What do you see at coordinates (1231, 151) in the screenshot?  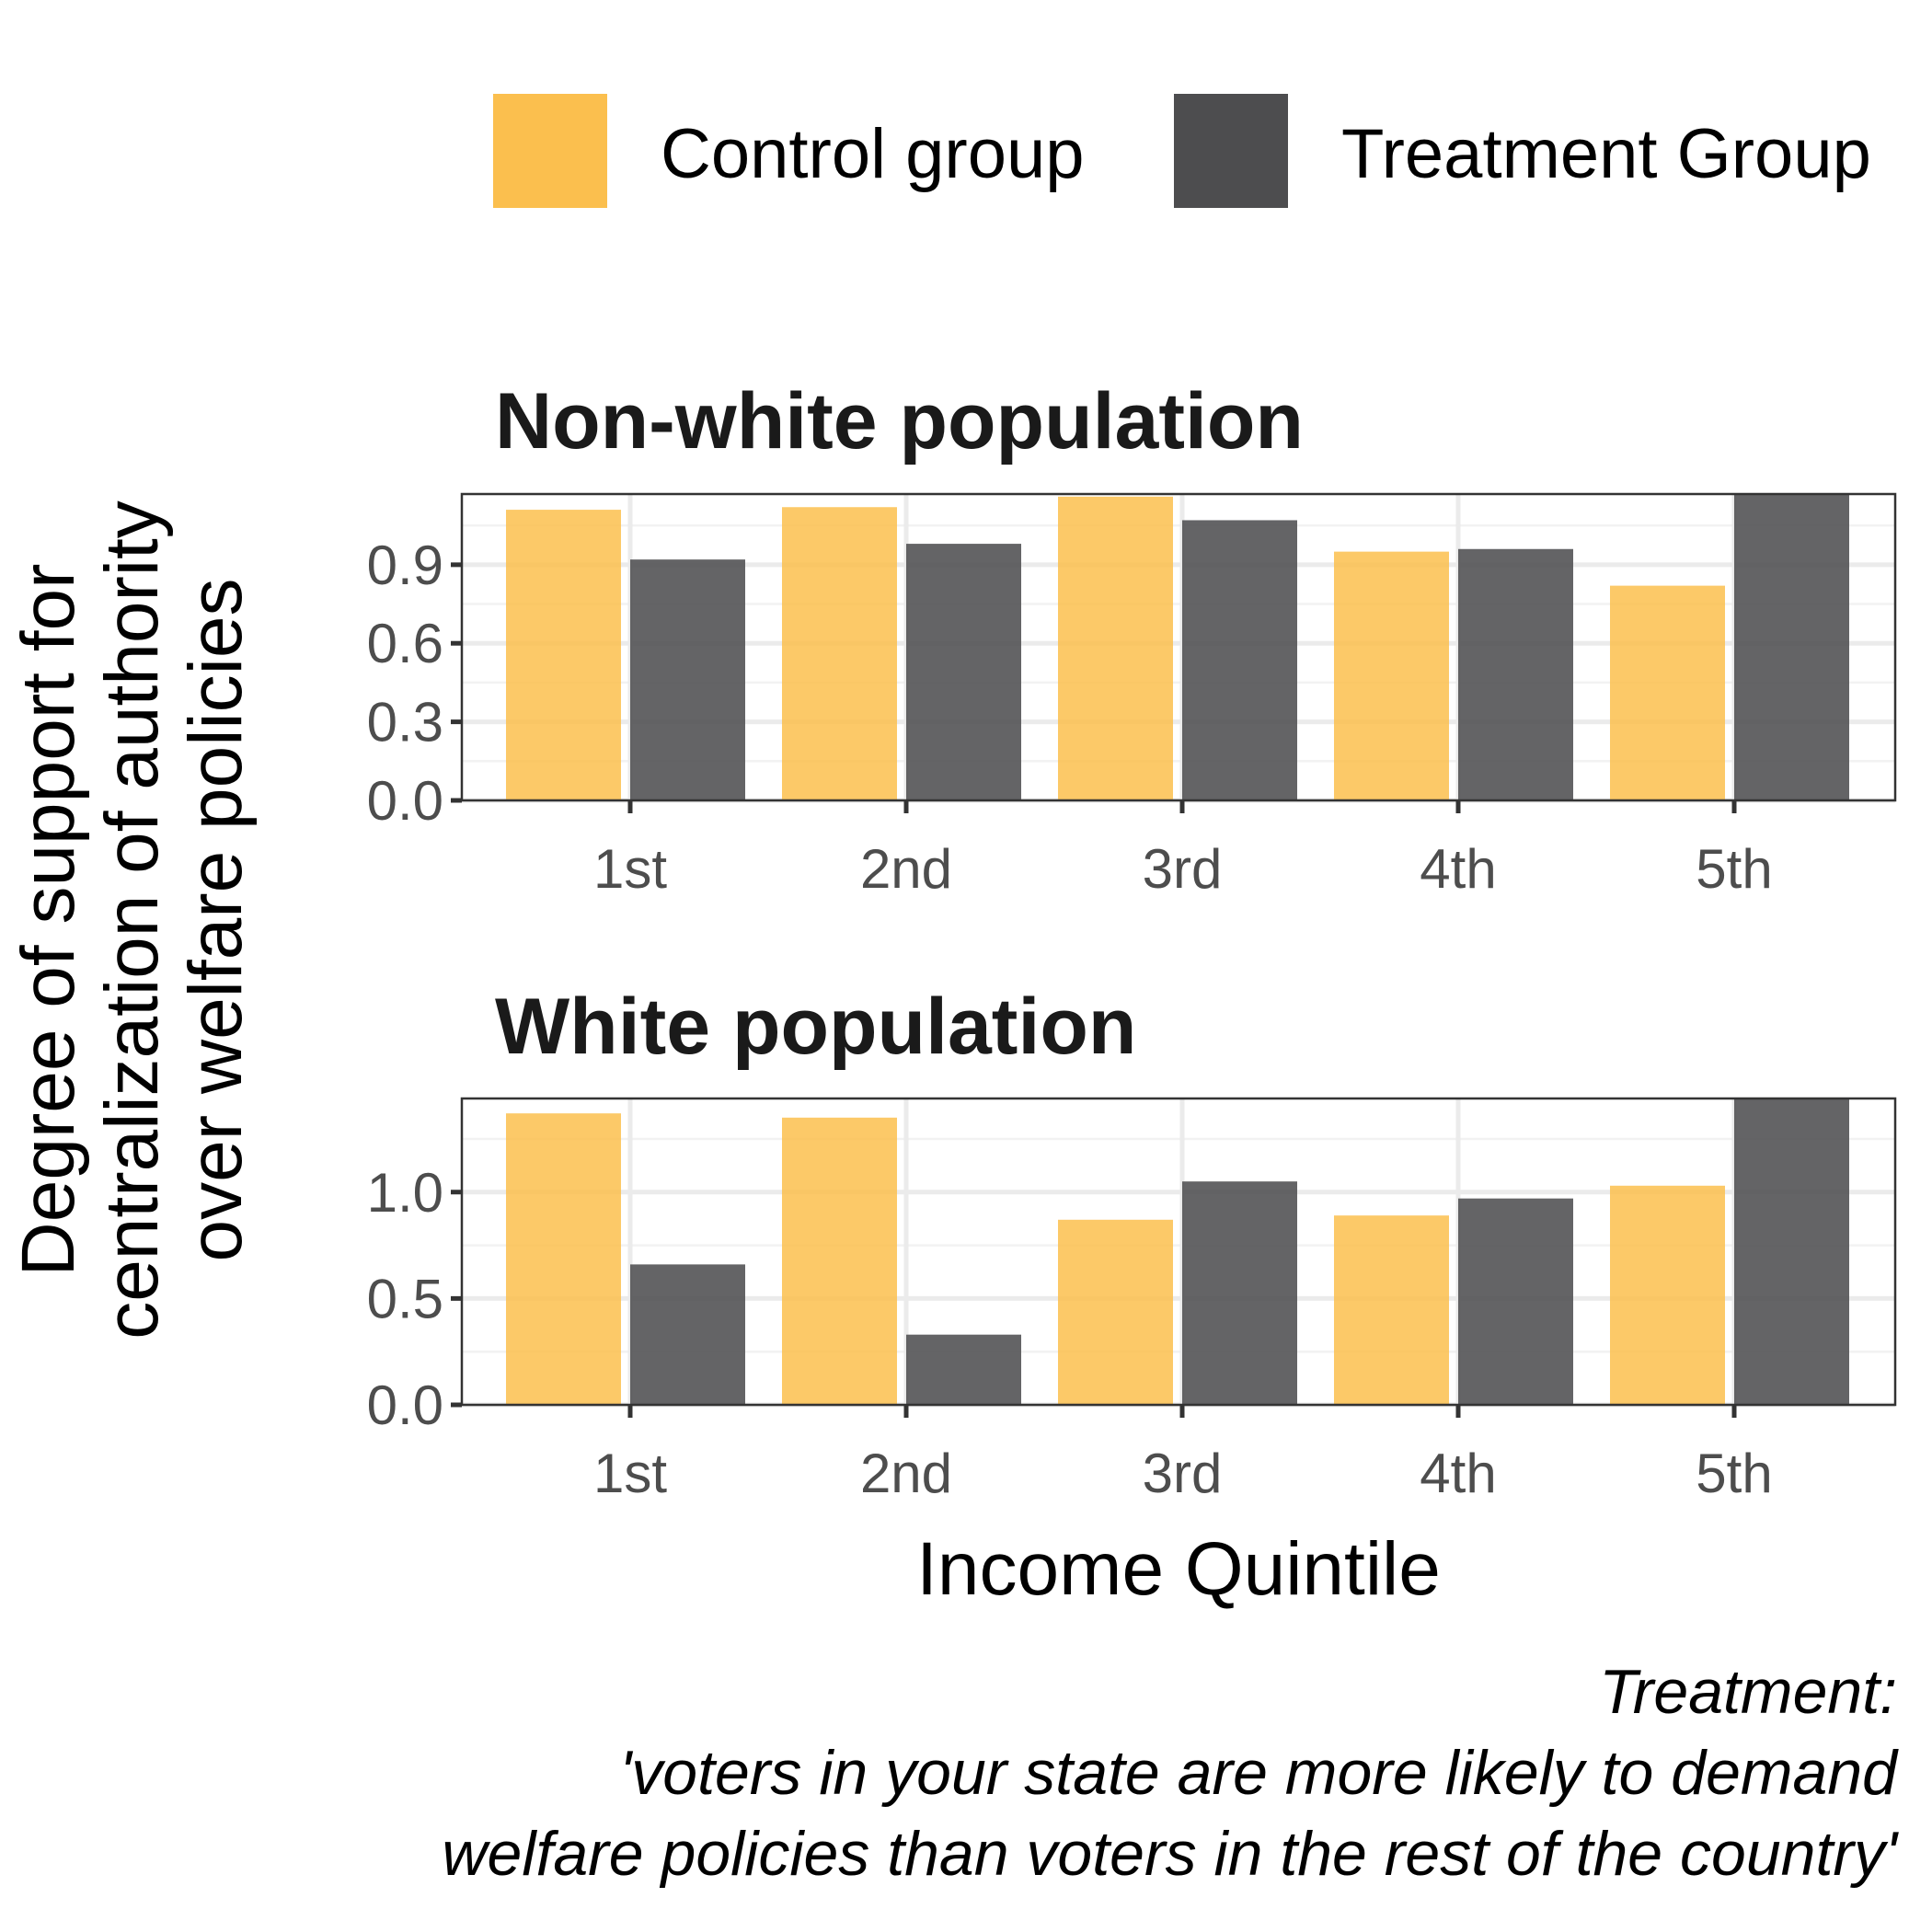 I see `legend-swatch-treatment` at bounding box center [1231, 151].